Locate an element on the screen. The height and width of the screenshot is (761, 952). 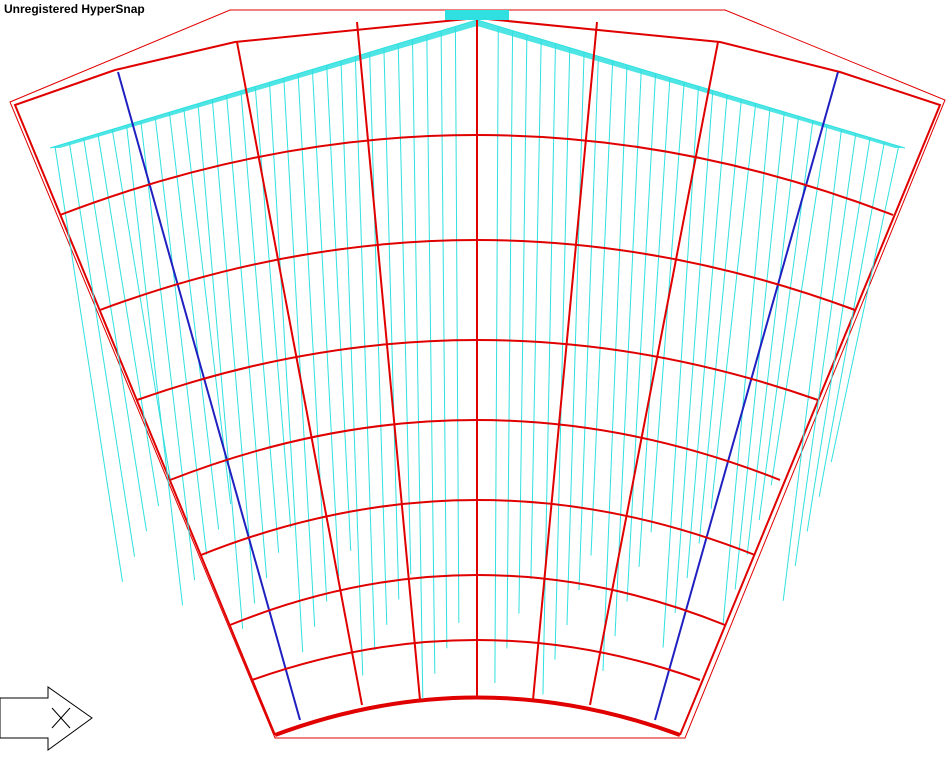
arrow-icon is located at coordinates (46, 718).